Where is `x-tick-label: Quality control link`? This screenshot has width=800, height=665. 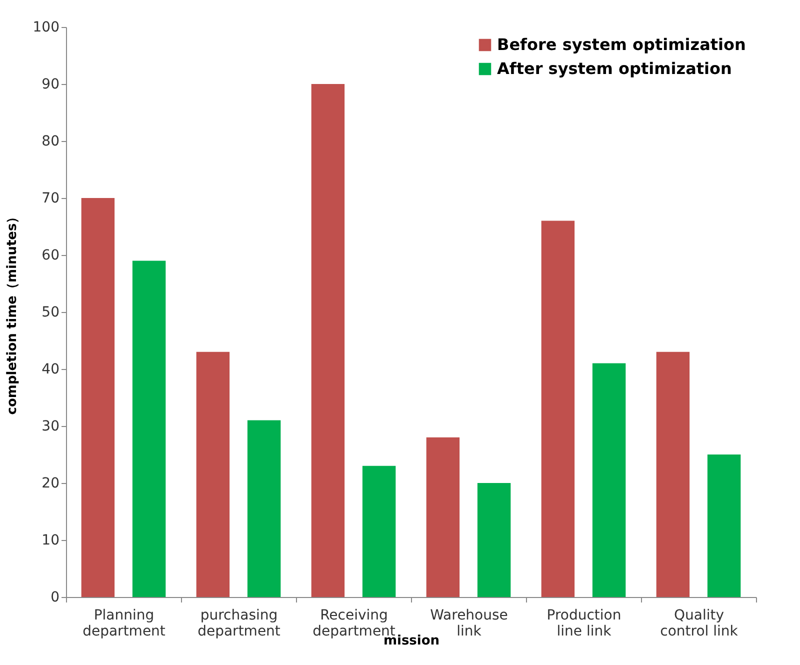
x-tick-label: Quality control link is located at coordinates (699, 624).